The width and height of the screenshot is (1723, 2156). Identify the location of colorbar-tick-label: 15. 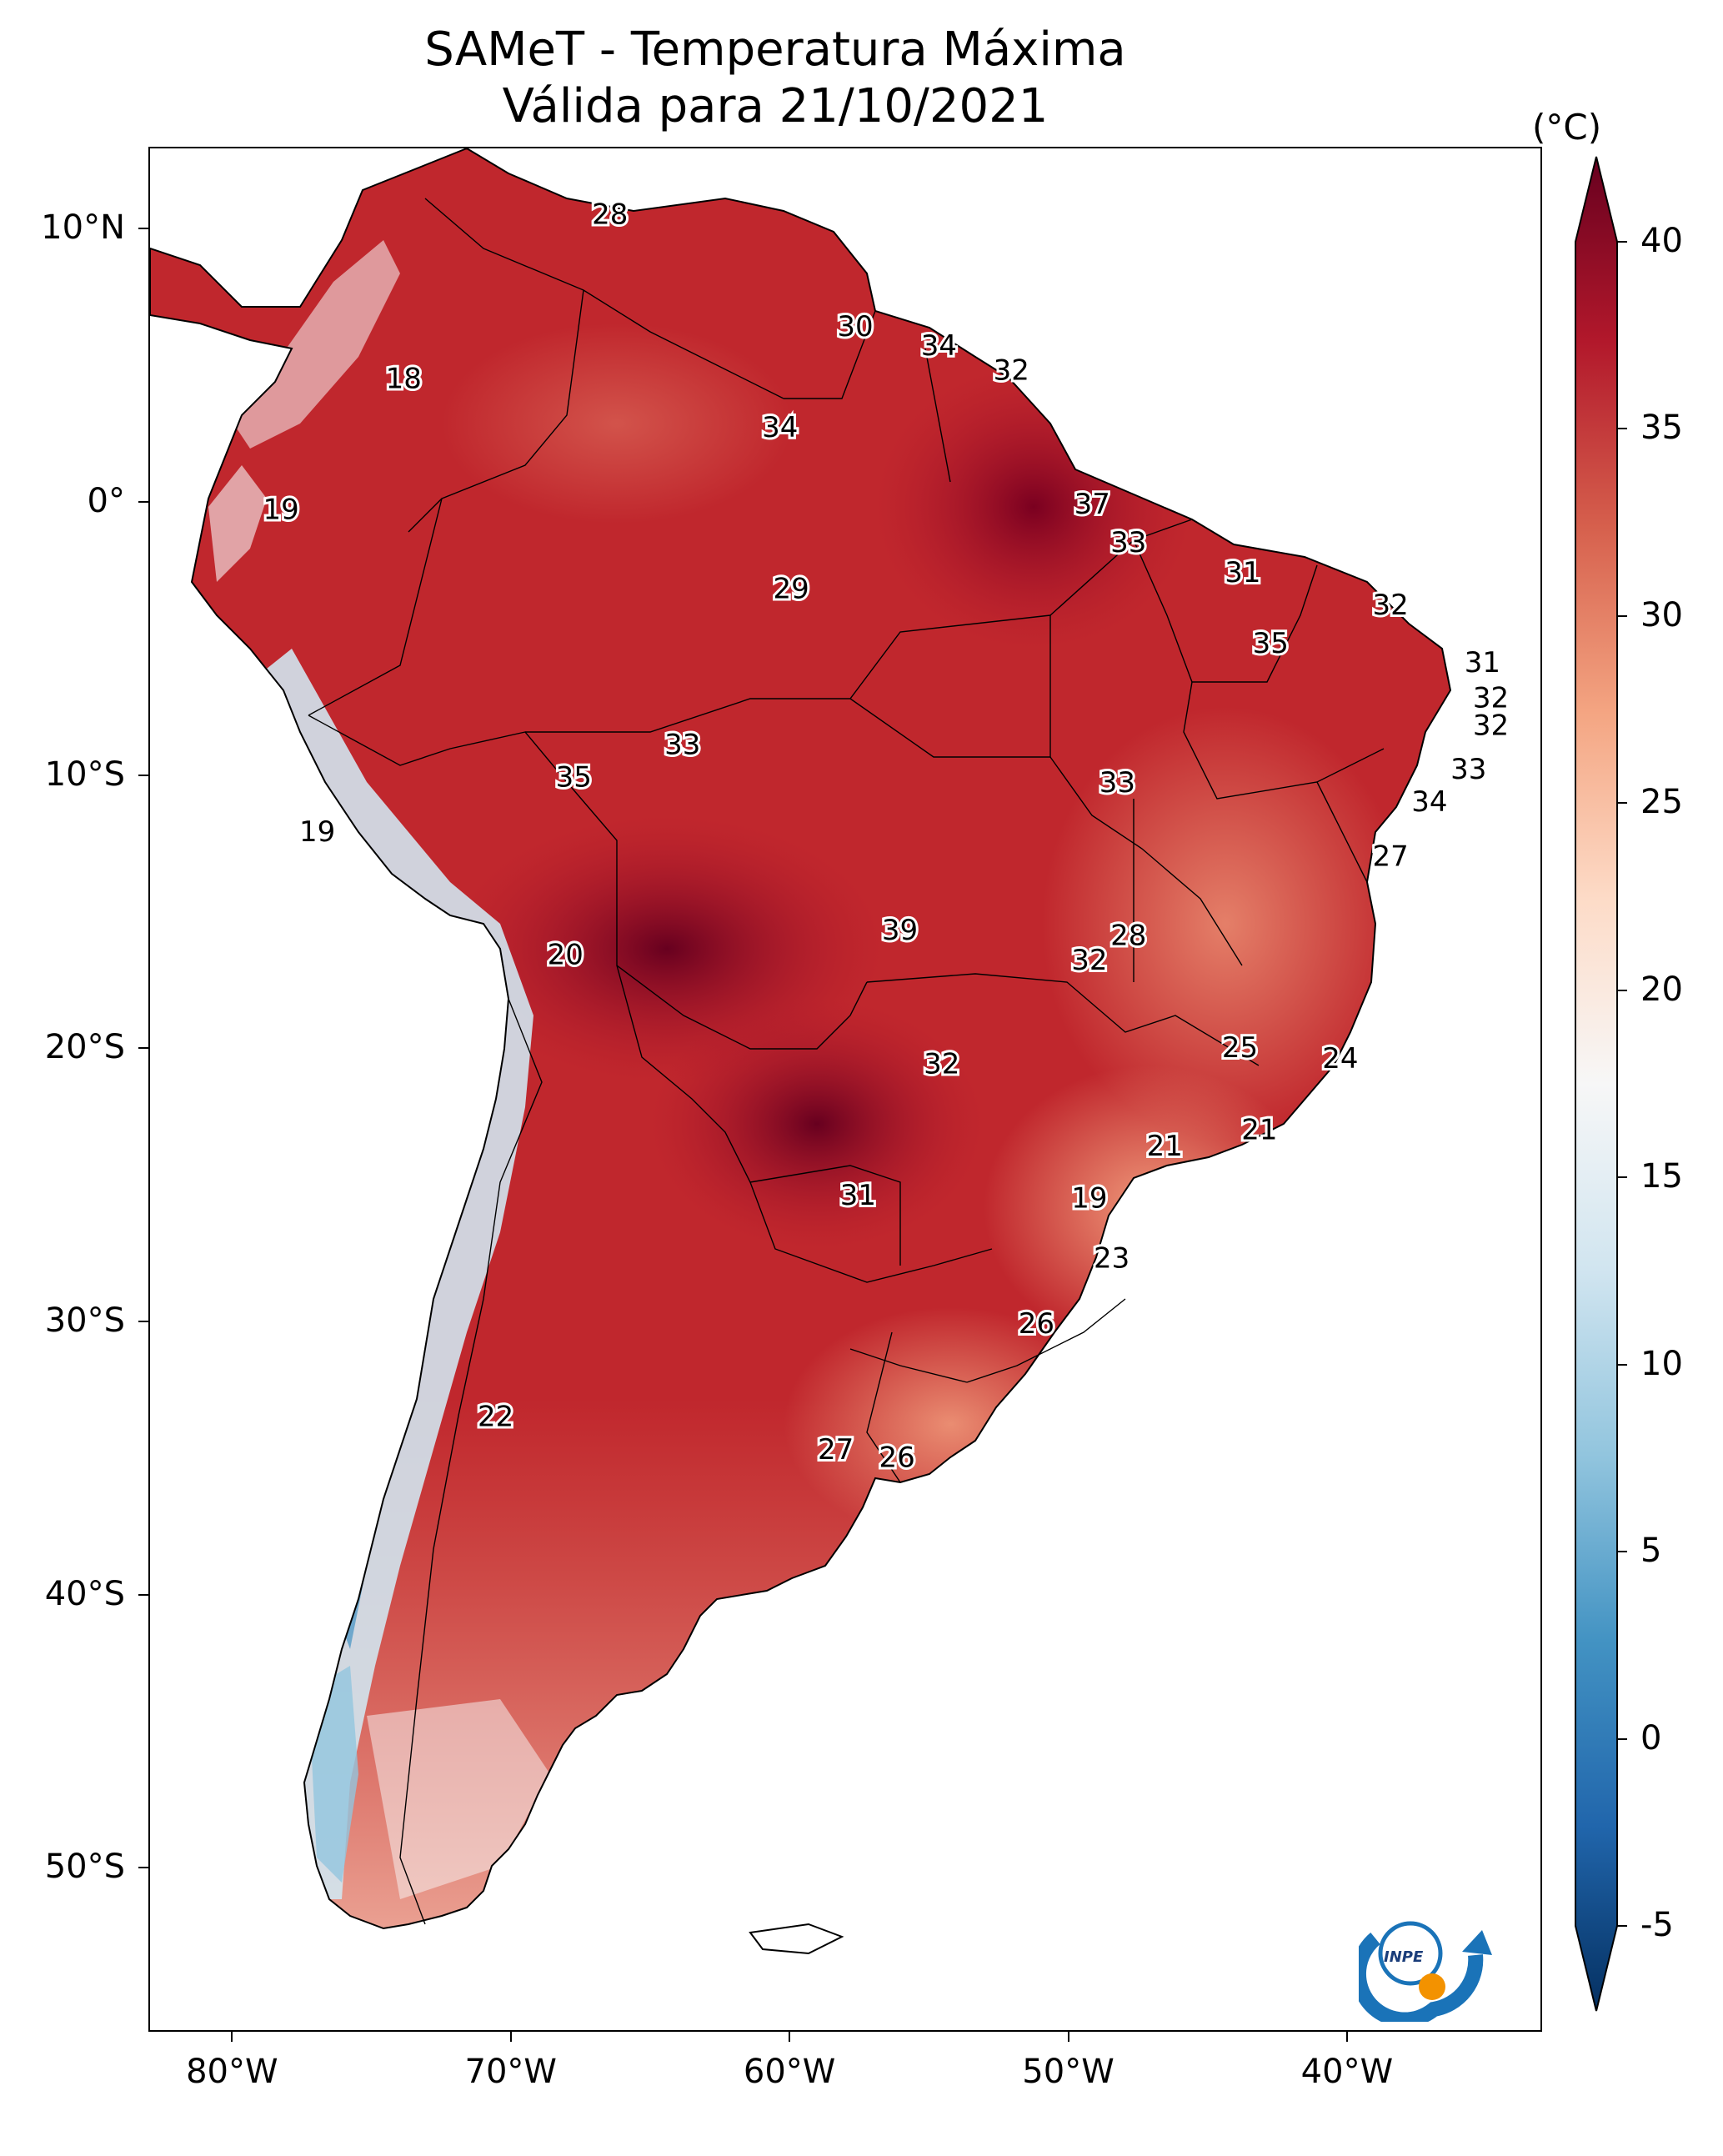
(1661, 1176).